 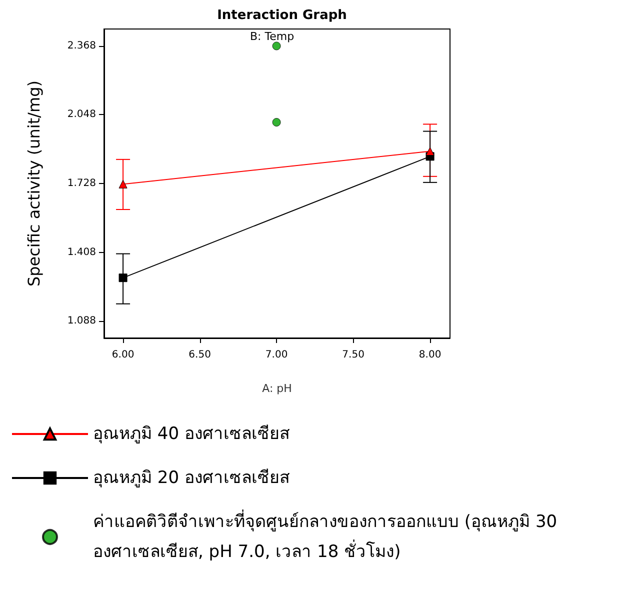 I want to click on y-axis-title: Specific activity (unit/mg), so click(x=34, y=183).